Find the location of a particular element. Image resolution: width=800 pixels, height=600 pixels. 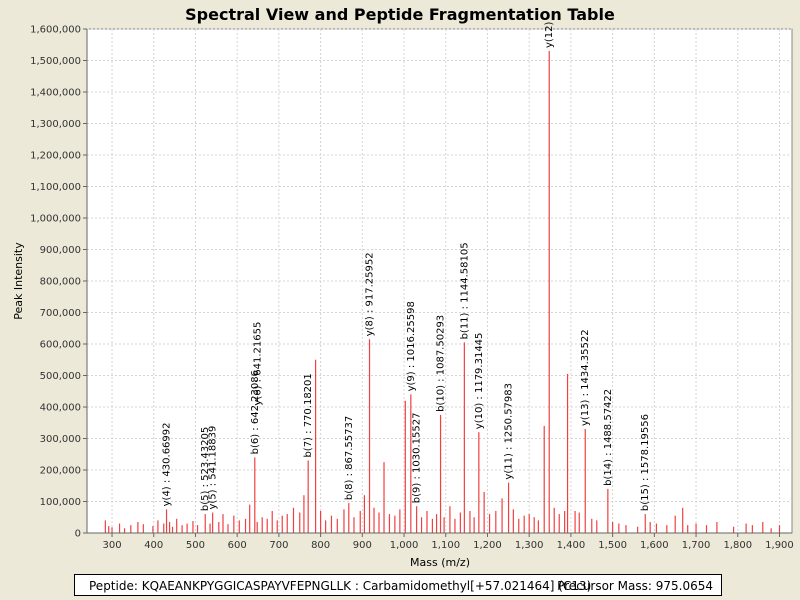

y-tick-label: 0 is located at coordinates (78, 534).